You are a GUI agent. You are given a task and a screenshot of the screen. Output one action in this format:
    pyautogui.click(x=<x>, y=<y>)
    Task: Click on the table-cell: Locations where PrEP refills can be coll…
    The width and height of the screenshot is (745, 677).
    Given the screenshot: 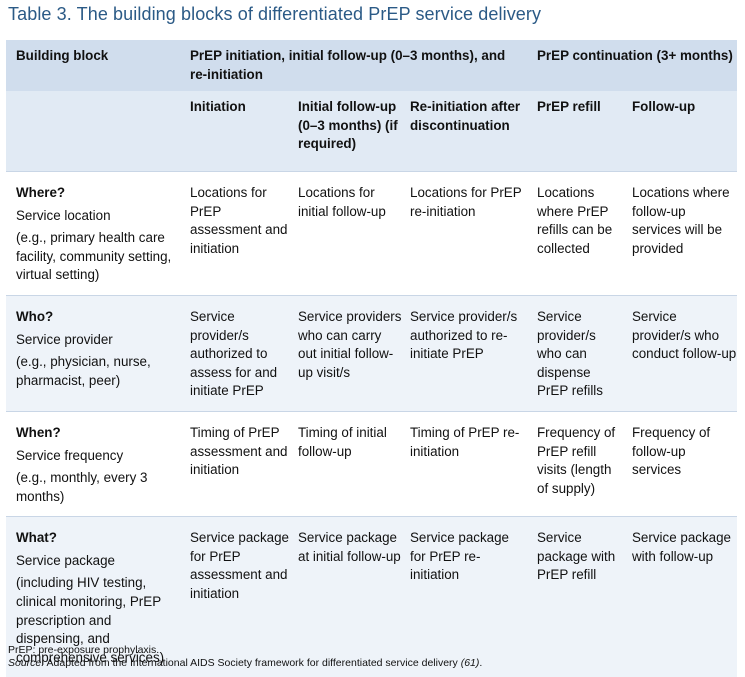 What is the action you would take?
    pyautogui.click(x=575, y=220)
    